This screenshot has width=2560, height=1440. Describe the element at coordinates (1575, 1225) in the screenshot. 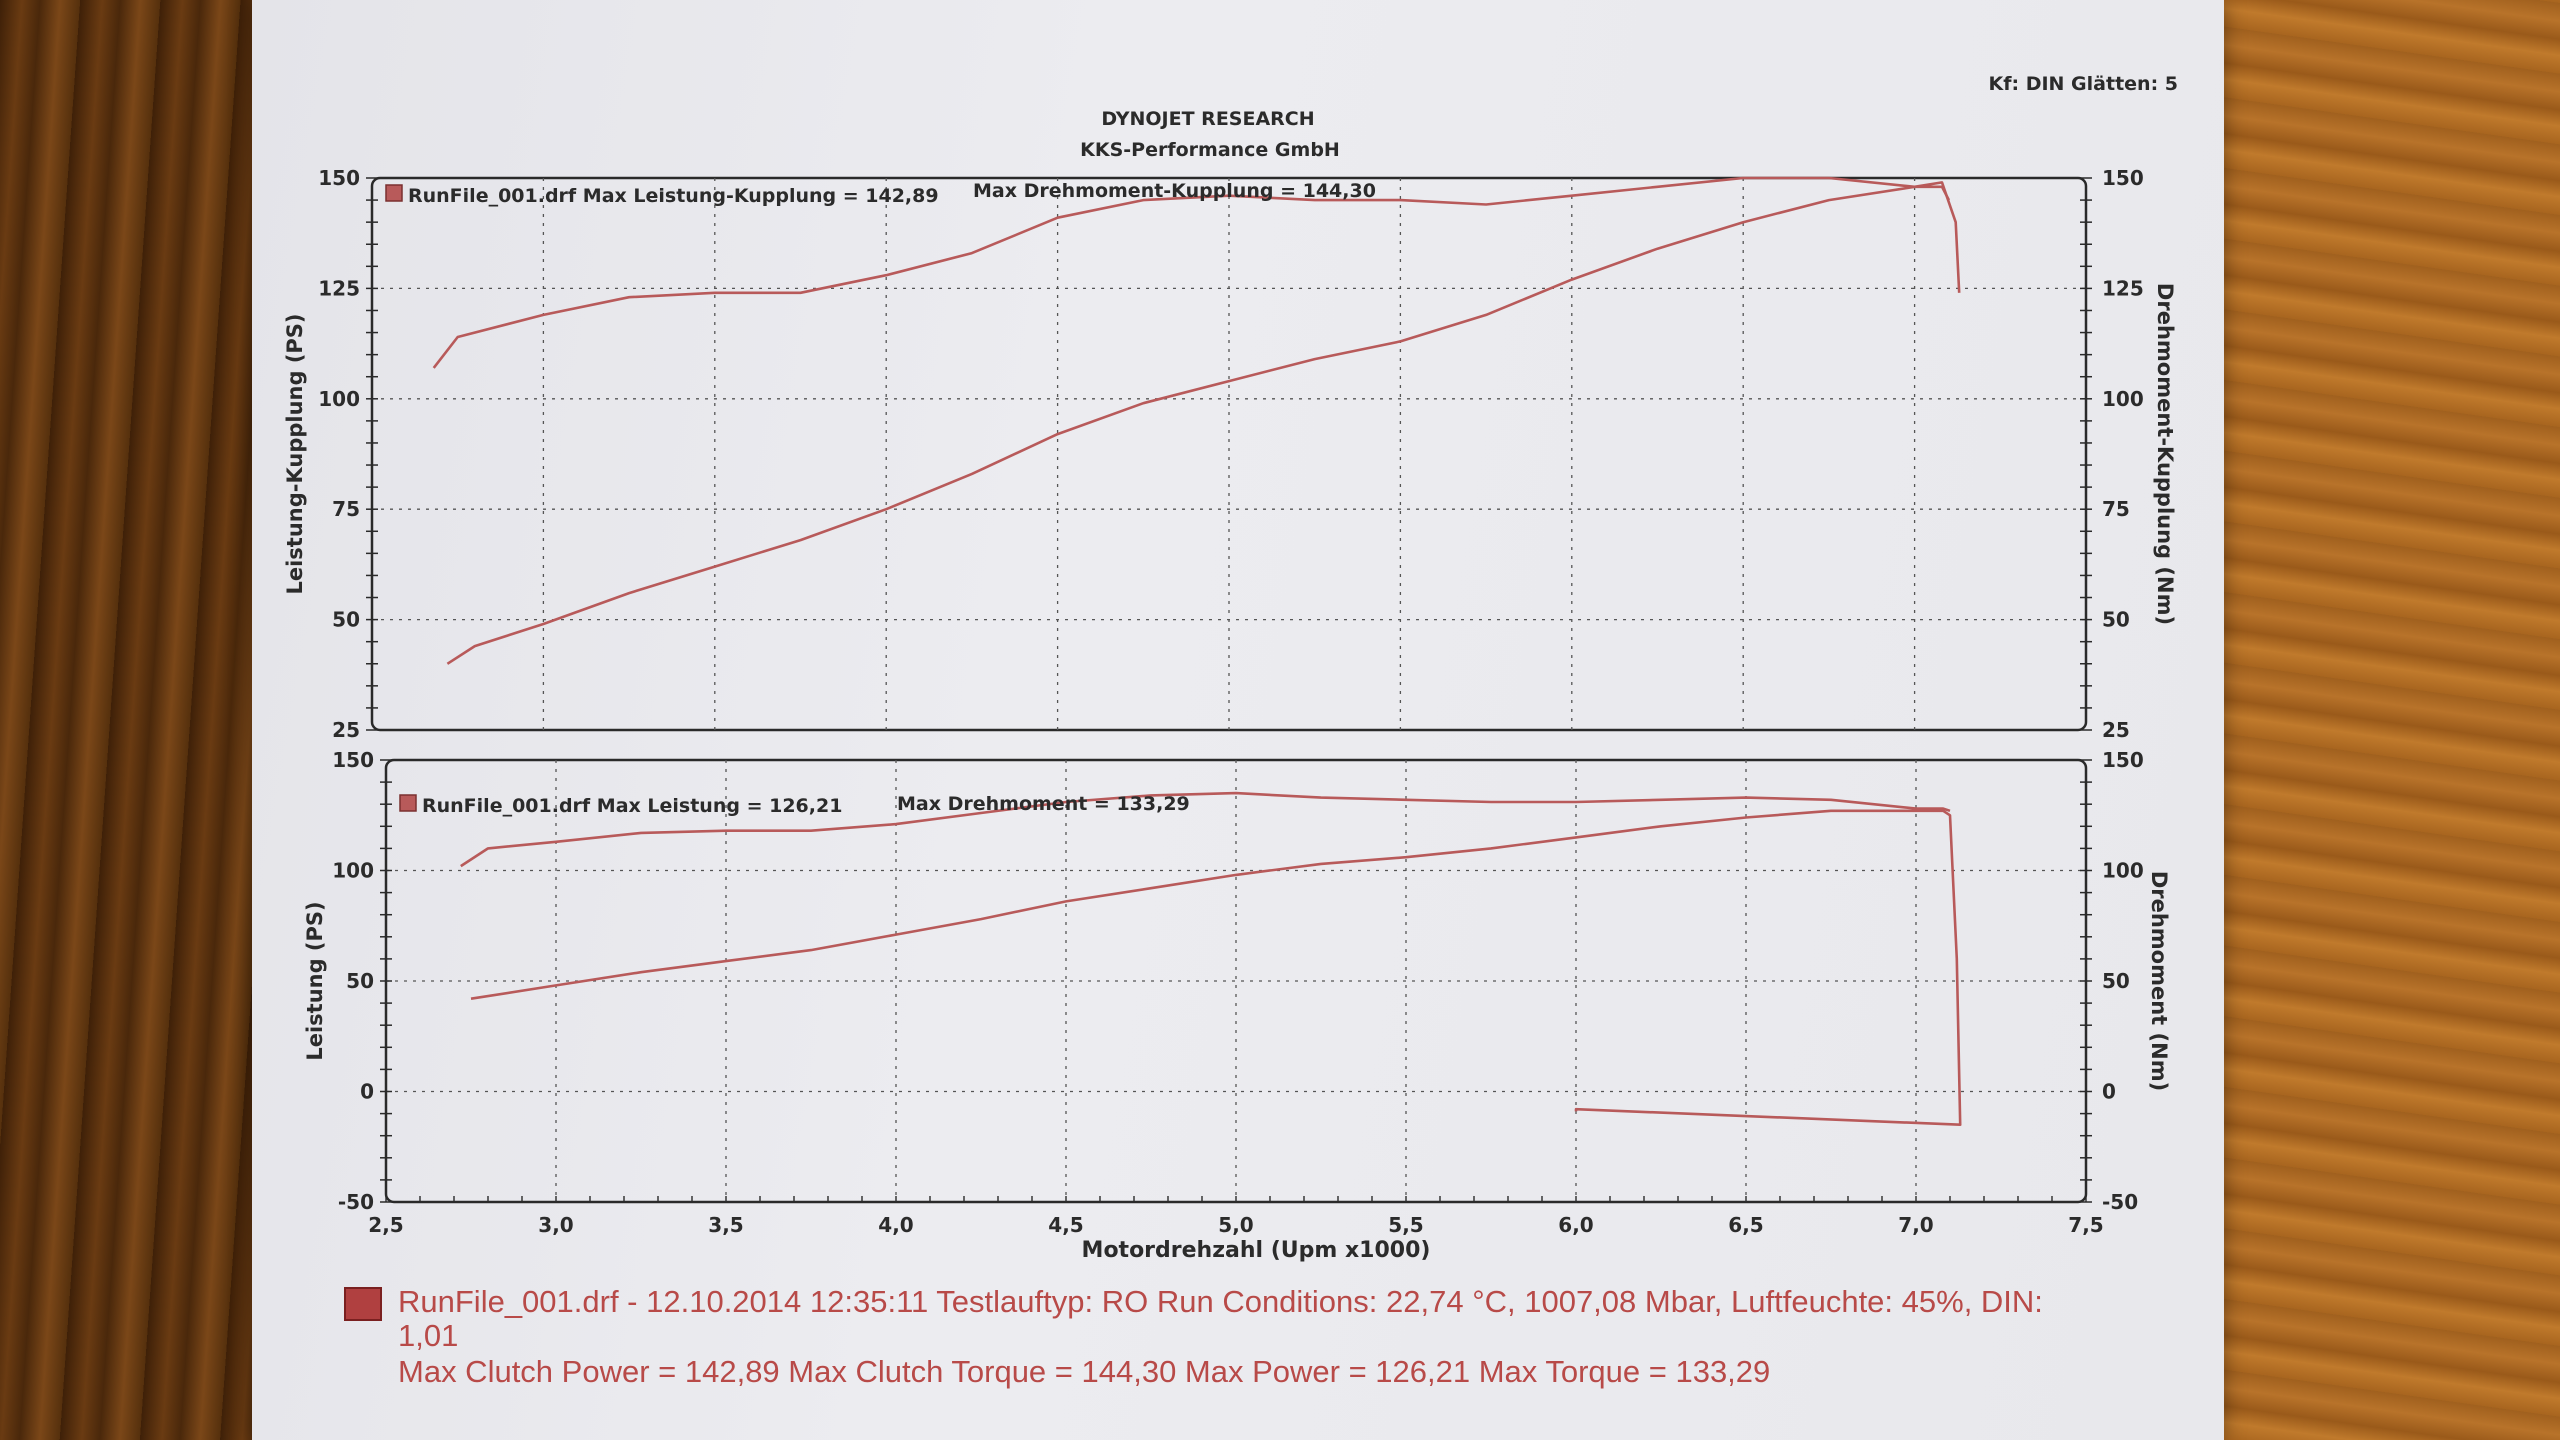

I see `x-tick-label: 6,0` at that location.